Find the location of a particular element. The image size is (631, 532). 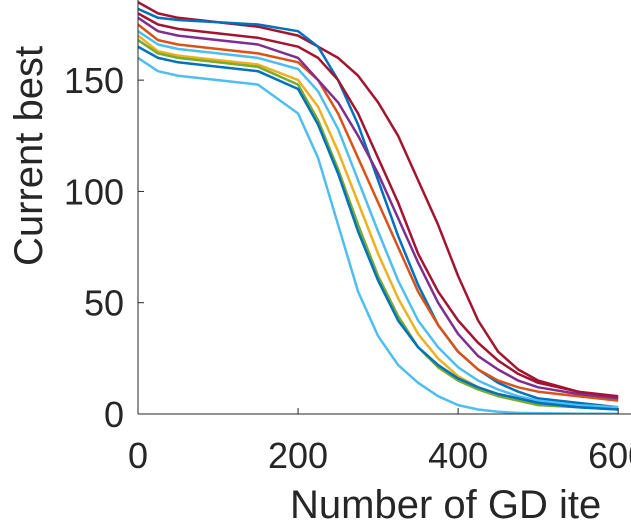

y-tick-label: 150 is located at coordinates (94, 80).